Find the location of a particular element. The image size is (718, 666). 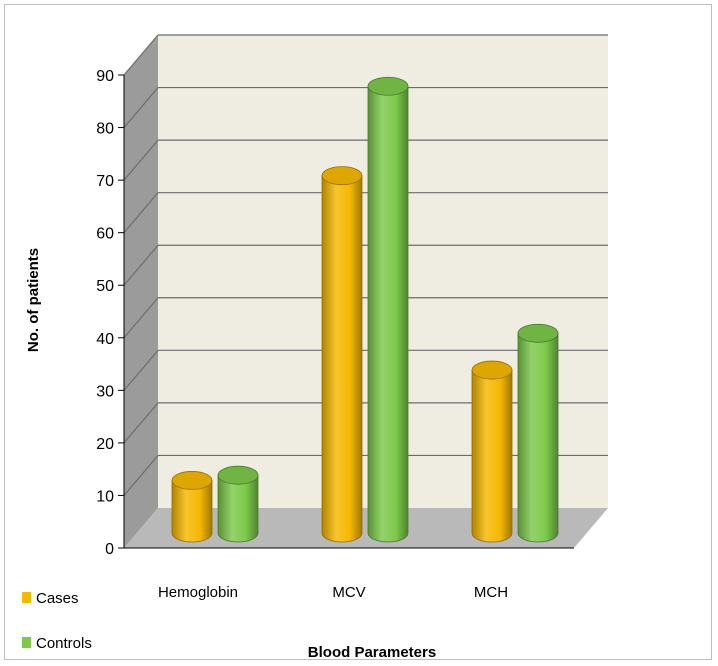

y-tick-label: 20 is located at coordinates (105, 444).